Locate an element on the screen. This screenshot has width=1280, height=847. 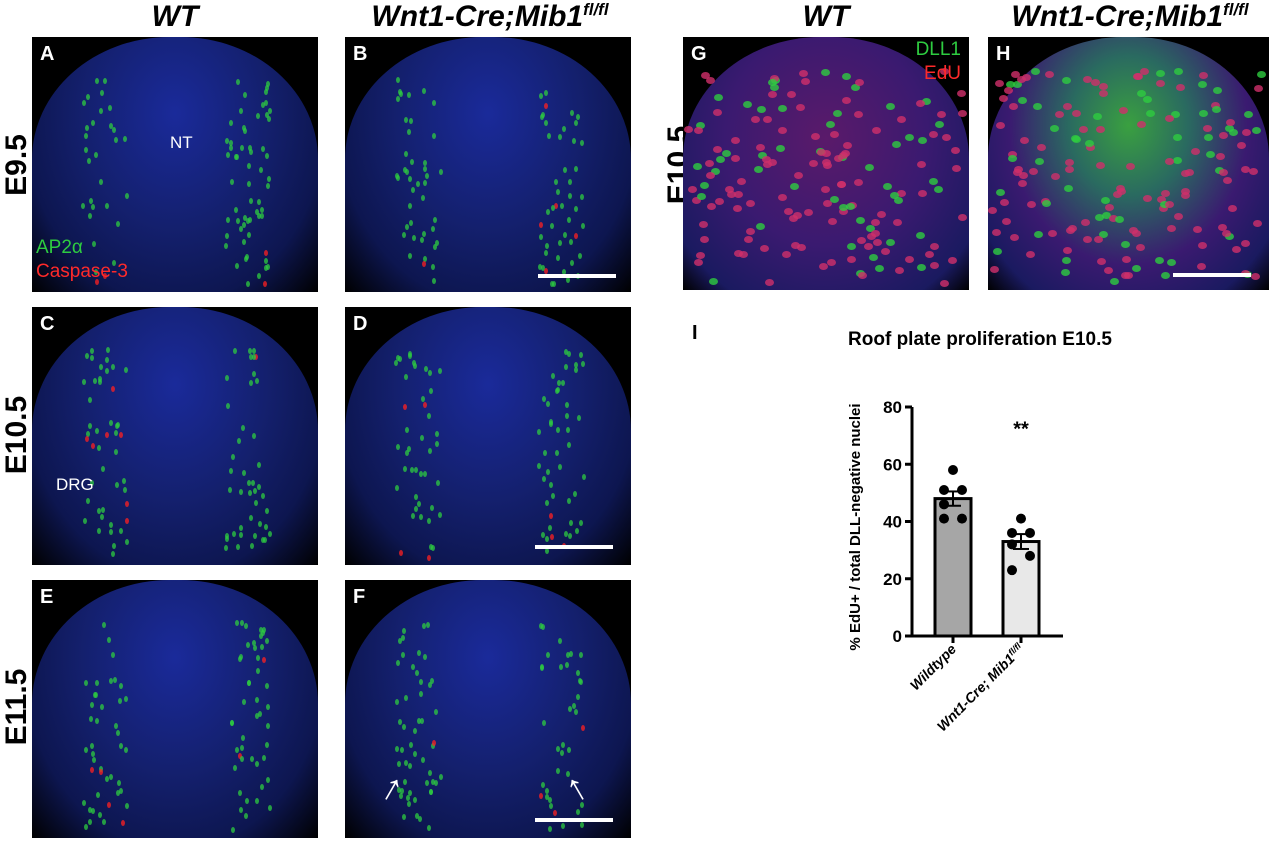
tissue is located at coordinates (175, 164).